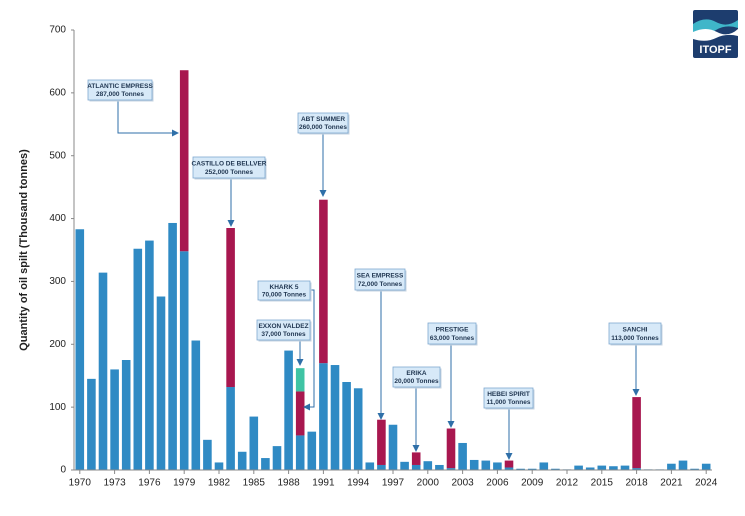  Describe the element at coordinates (636, 483) in the screenshot. I see `x-tick-label: 2018` at that location.